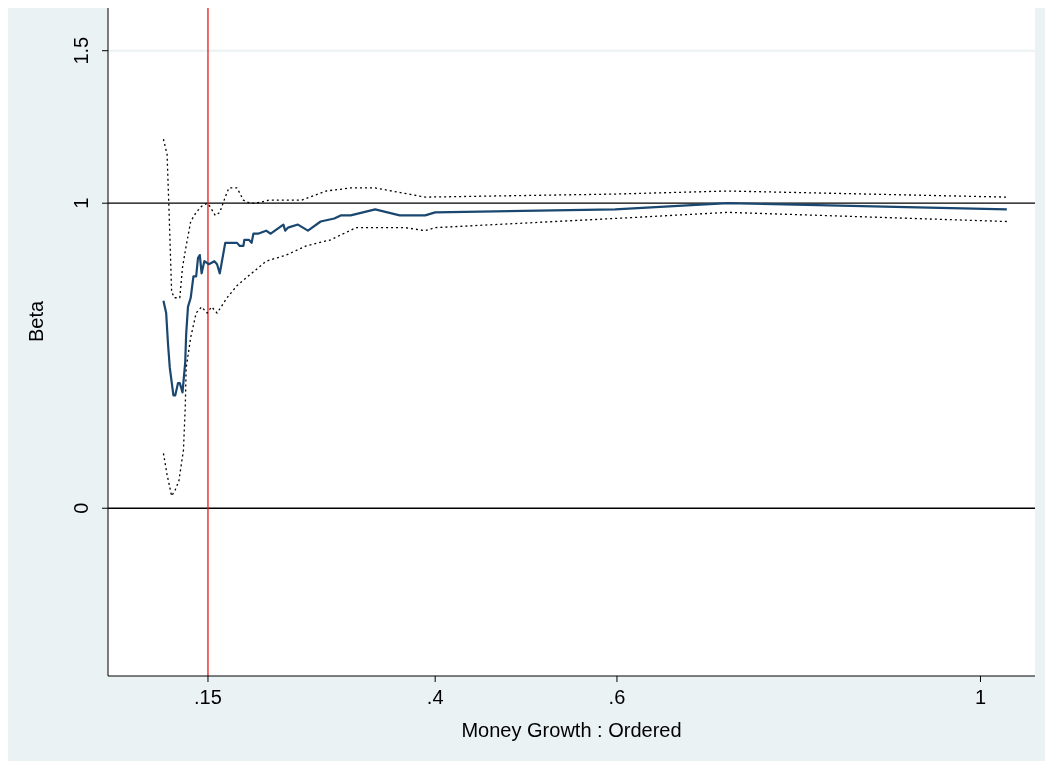  Describe the element at coordinates (208, 697) in the screenshot. I see `x-tick-label: .15` at that location.